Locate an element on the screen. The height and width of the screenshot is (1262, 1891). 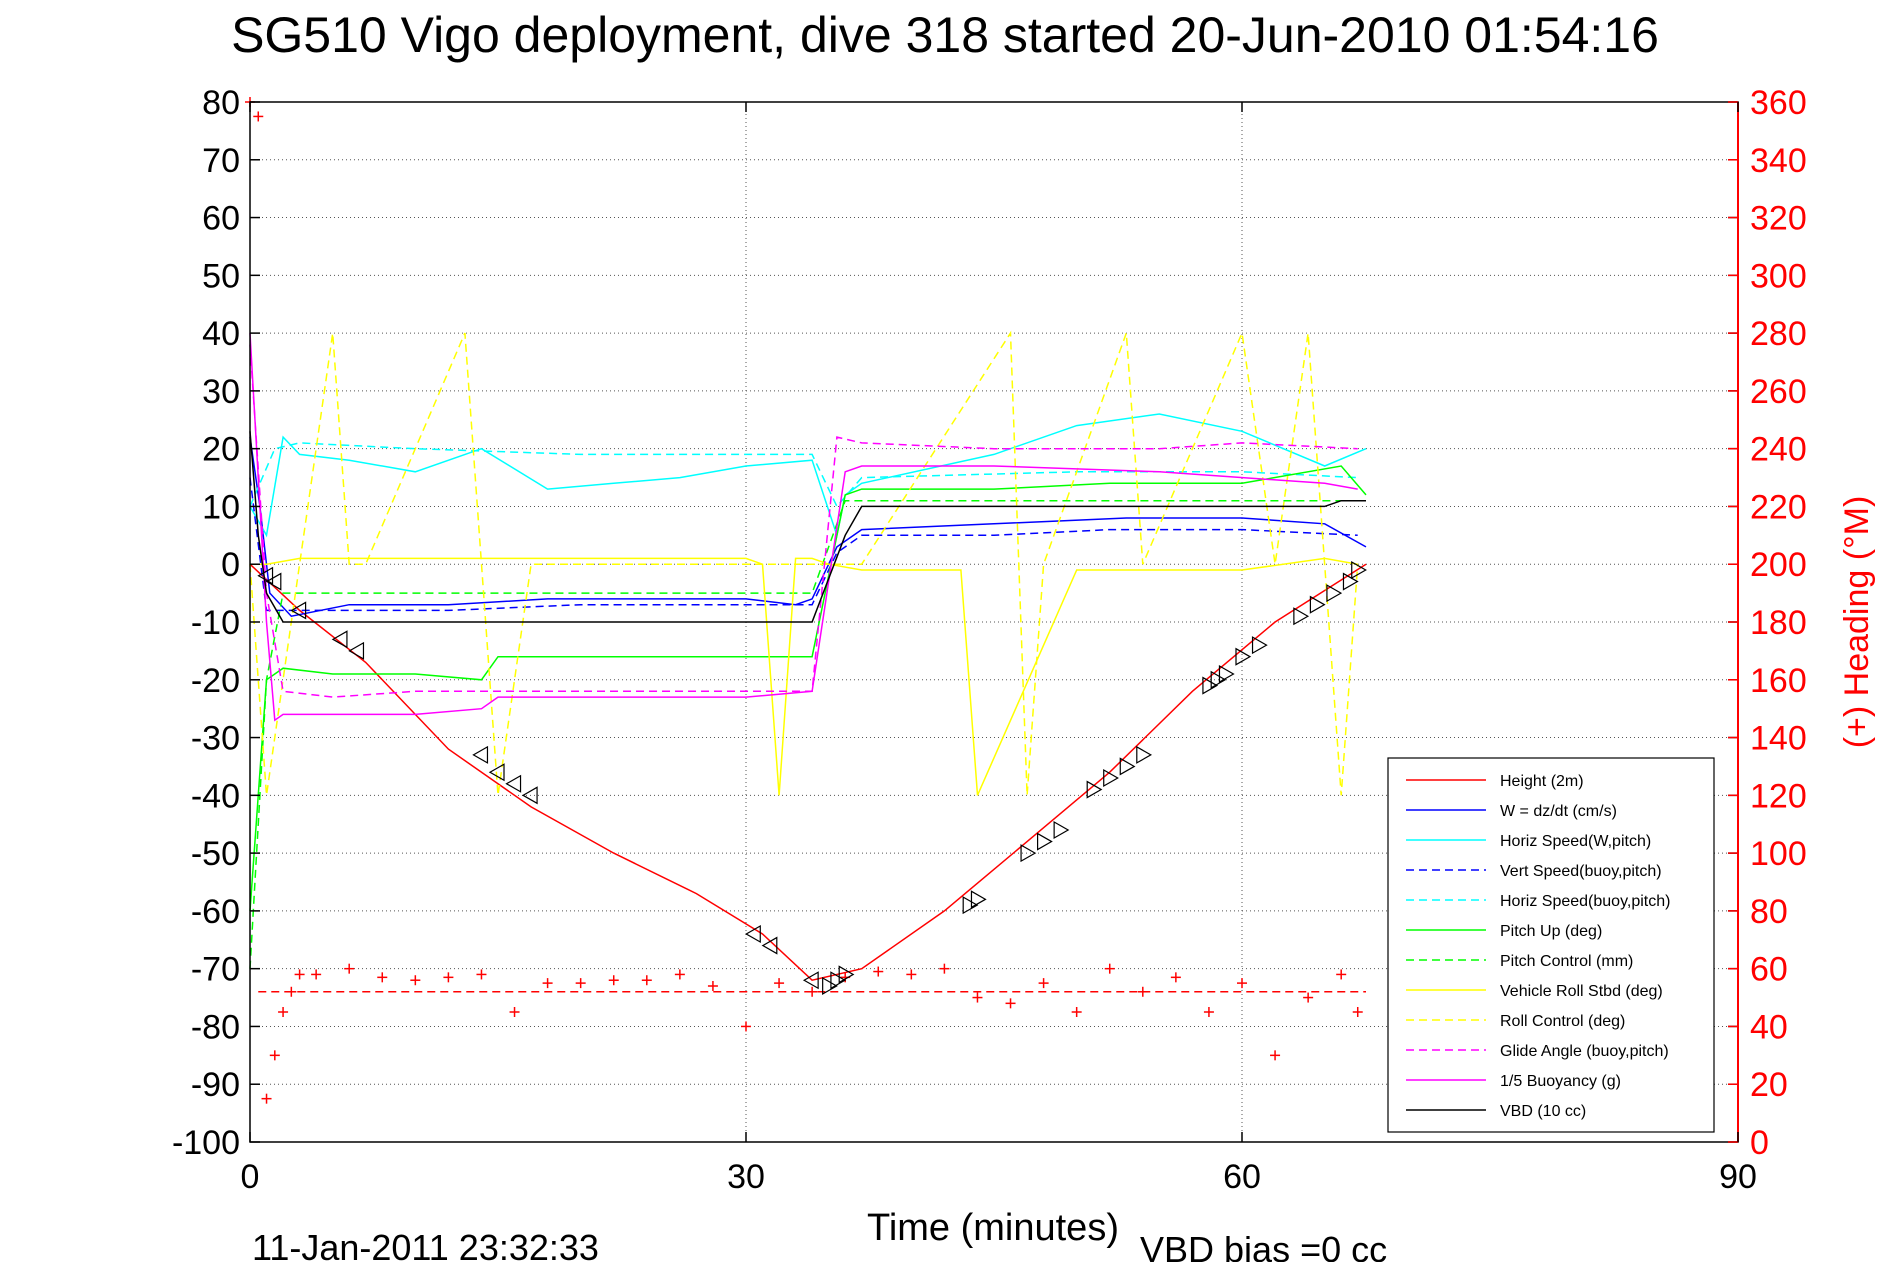
right-tick-label: 140 is located at coordinates (1778, 739).